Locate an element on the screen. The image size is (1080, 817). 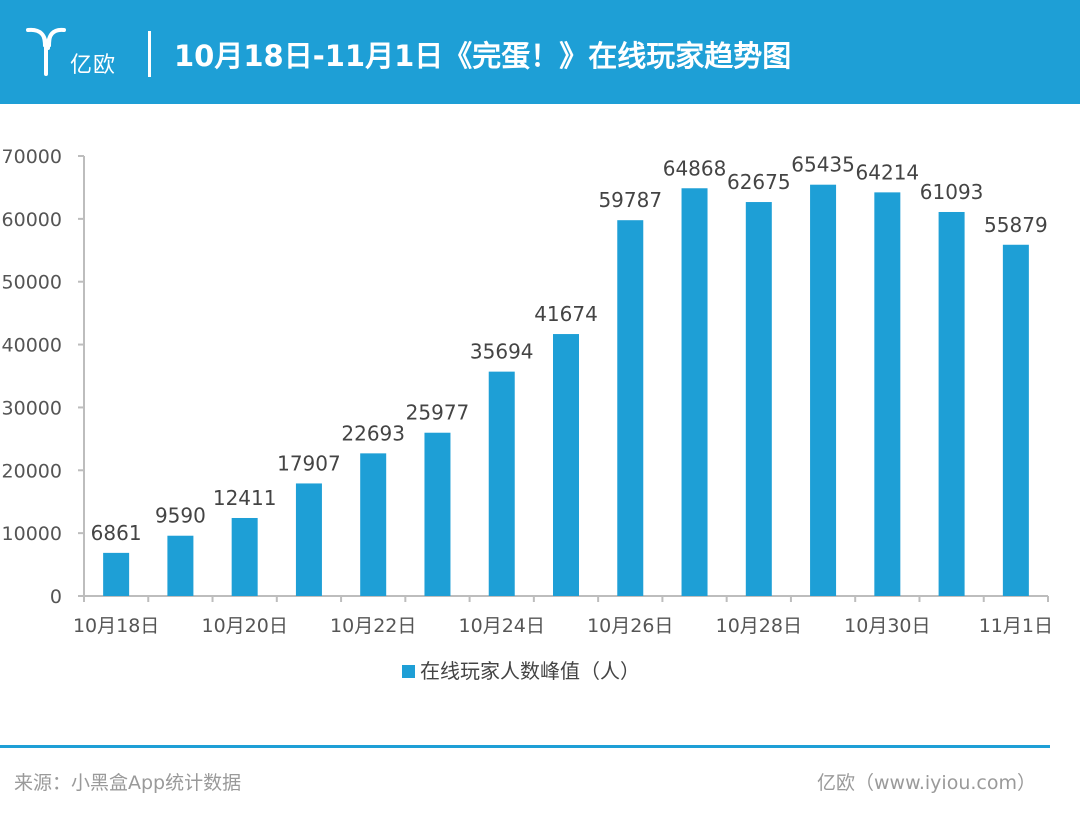
x-tick-label: 11月1日 is located at coordinates (1016, 626).